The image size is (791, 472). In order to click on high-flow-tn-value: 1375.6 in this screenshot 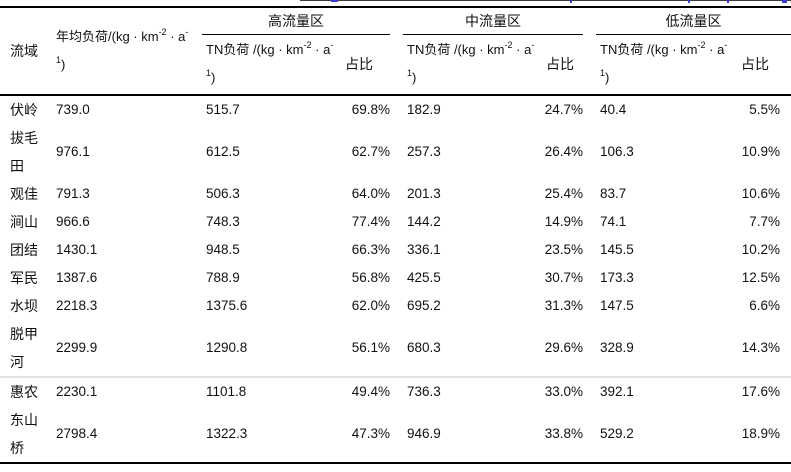, I will do `click(227, 305)`.